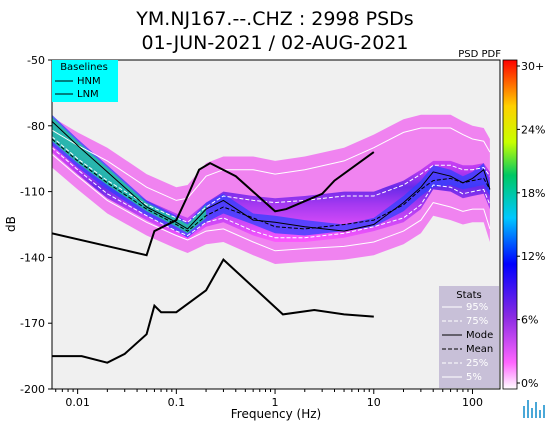  Describe the element at coordinates (213, 311) in the screenshot. I see `lnm-curve` at that location.